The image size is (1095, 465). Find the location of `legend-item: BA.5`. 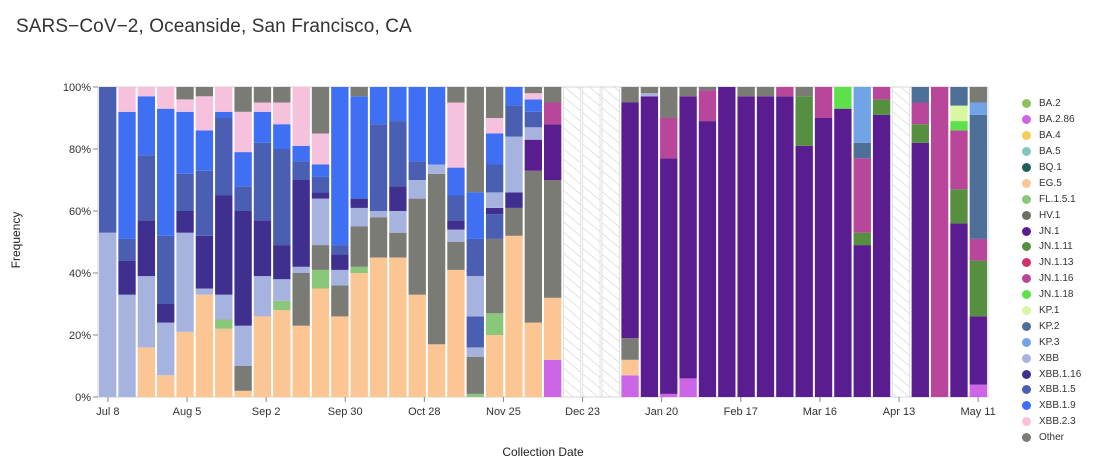

legend-item: BA.5 is located at coordinates (1057, 152).